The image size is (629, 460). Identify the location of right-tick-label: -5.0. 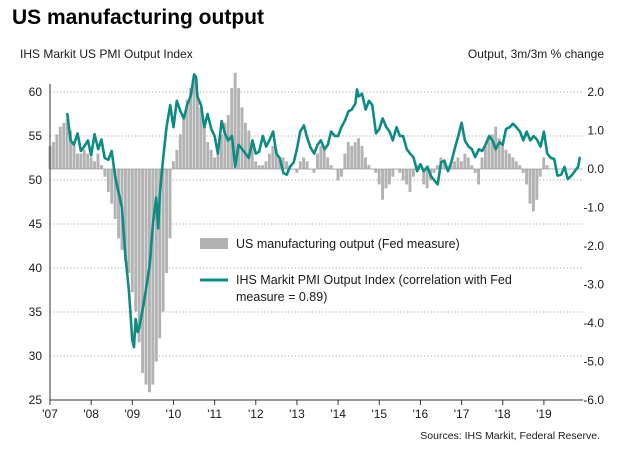
(593, 362).